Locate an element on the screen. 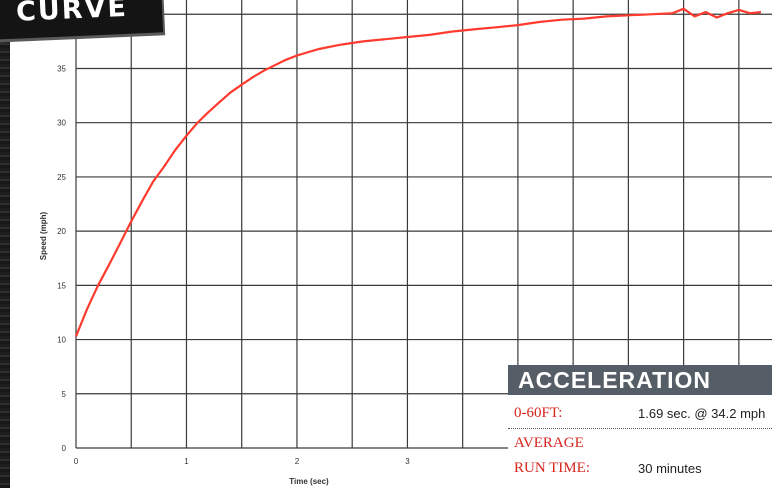  x-tick-label: 1 is located at coordinates (186, 461).